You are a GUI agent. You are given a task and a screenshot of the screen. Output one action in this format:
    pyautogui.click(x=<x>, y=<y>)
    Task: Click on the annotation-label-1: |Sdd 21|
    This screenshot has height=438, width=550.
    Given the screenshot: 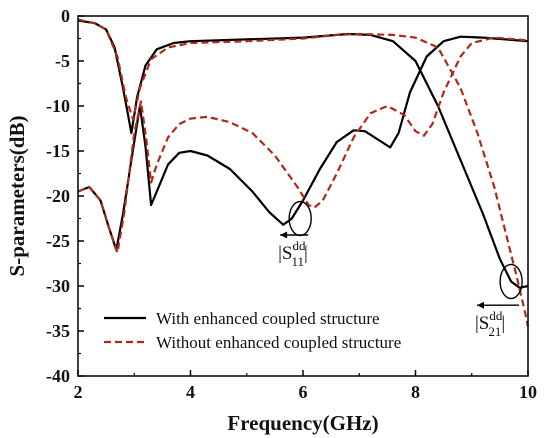 What is the action you would take?
    pyautogui.click(x=490, y=323)
    